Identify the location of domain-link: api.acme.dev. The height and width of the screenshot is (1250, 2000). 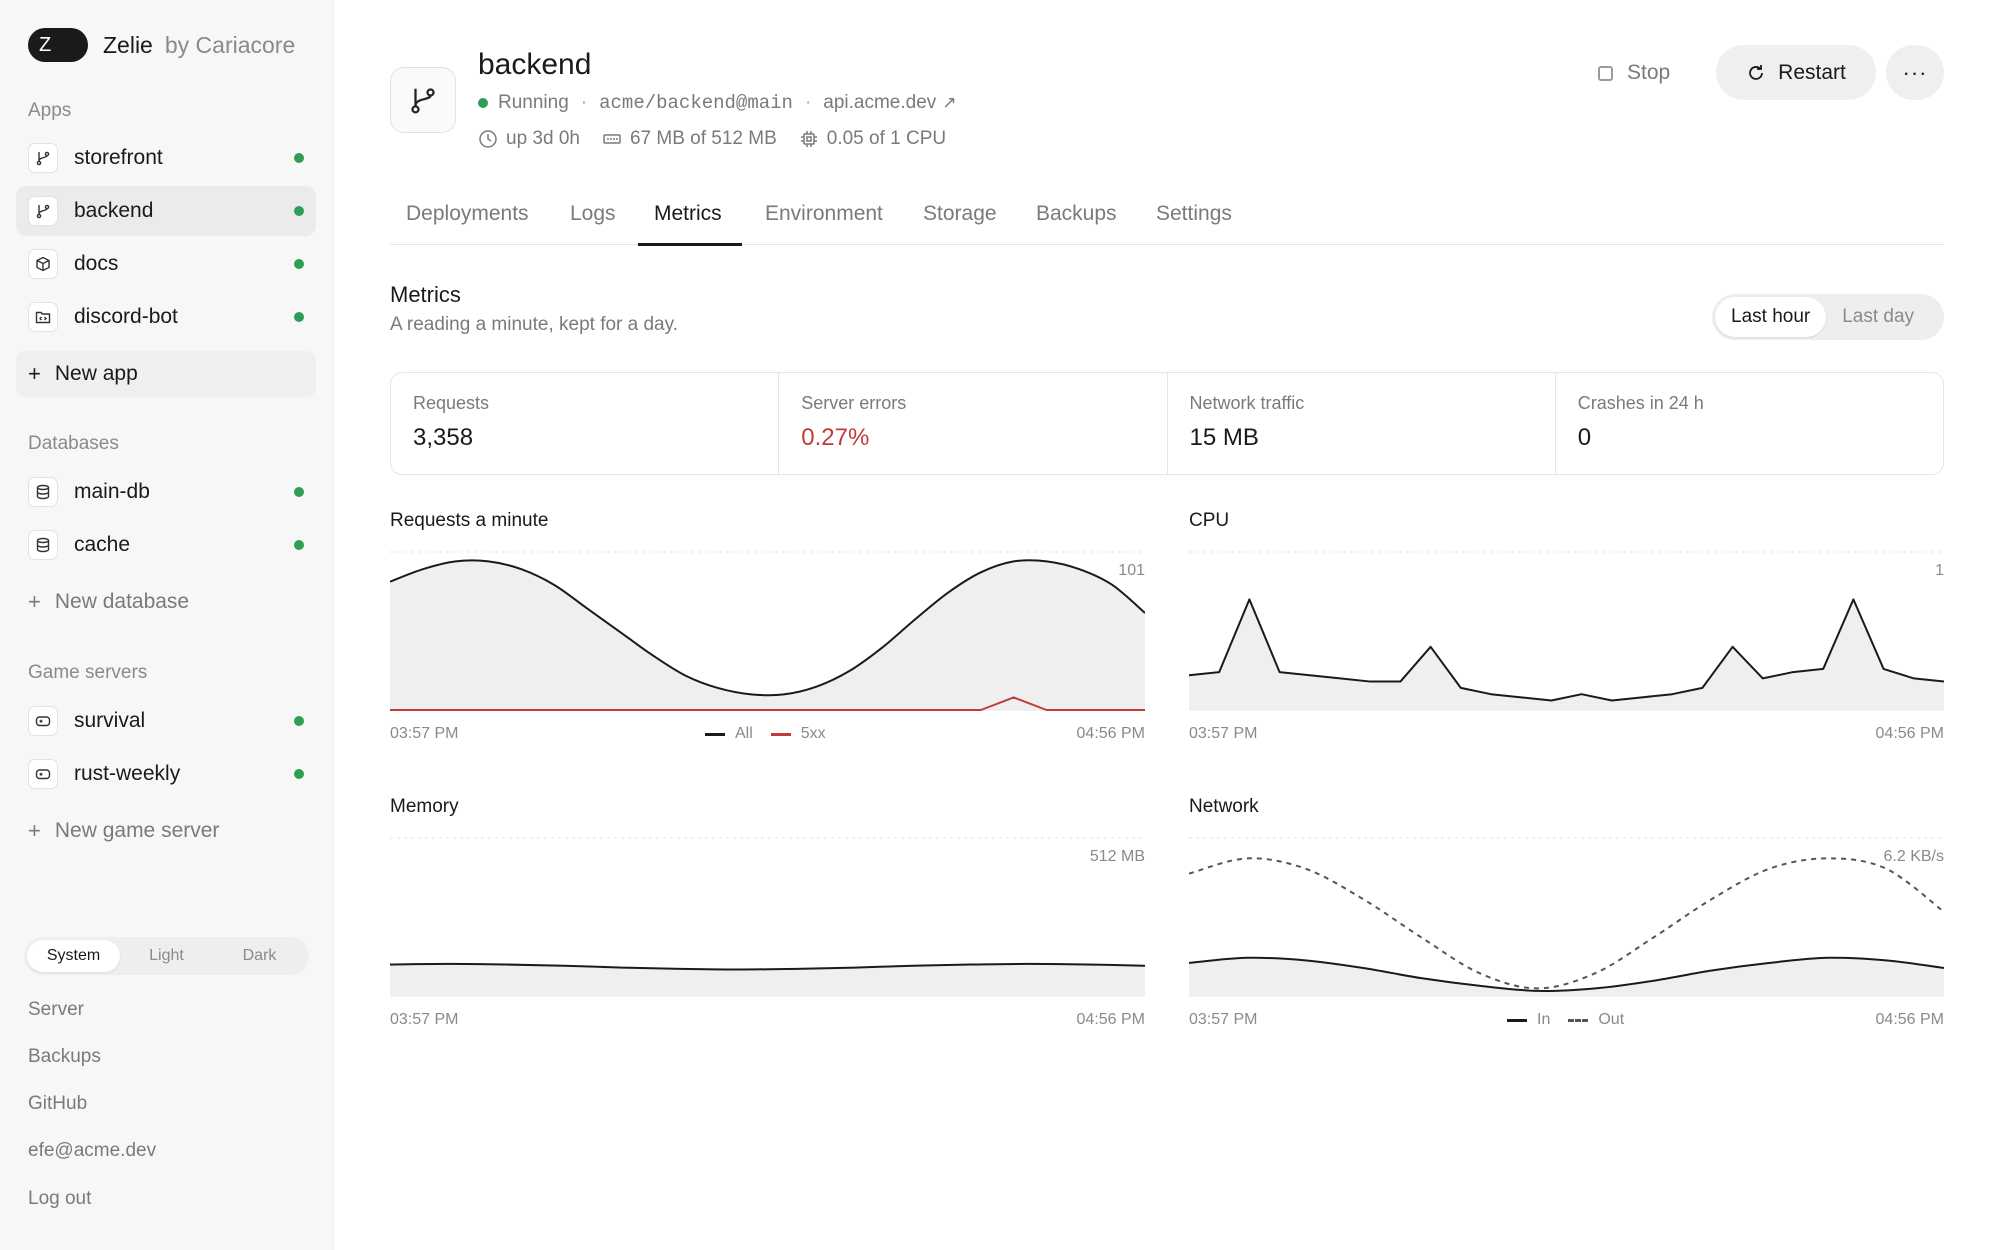
(880, 102).